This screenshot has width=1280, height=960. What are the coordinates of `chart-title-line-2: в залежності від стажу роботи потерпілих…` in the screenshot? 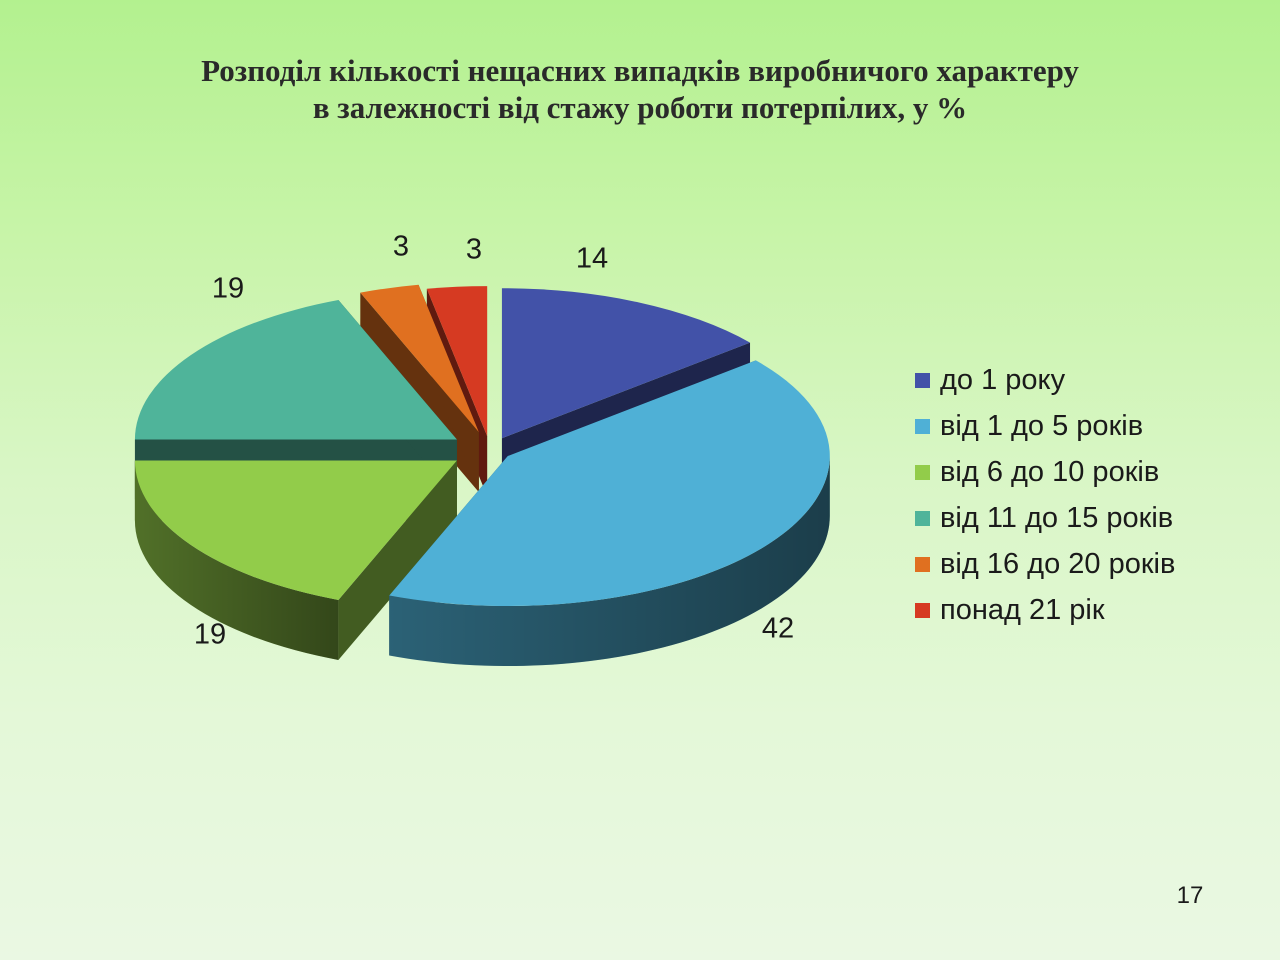 It's located at (640, 107).